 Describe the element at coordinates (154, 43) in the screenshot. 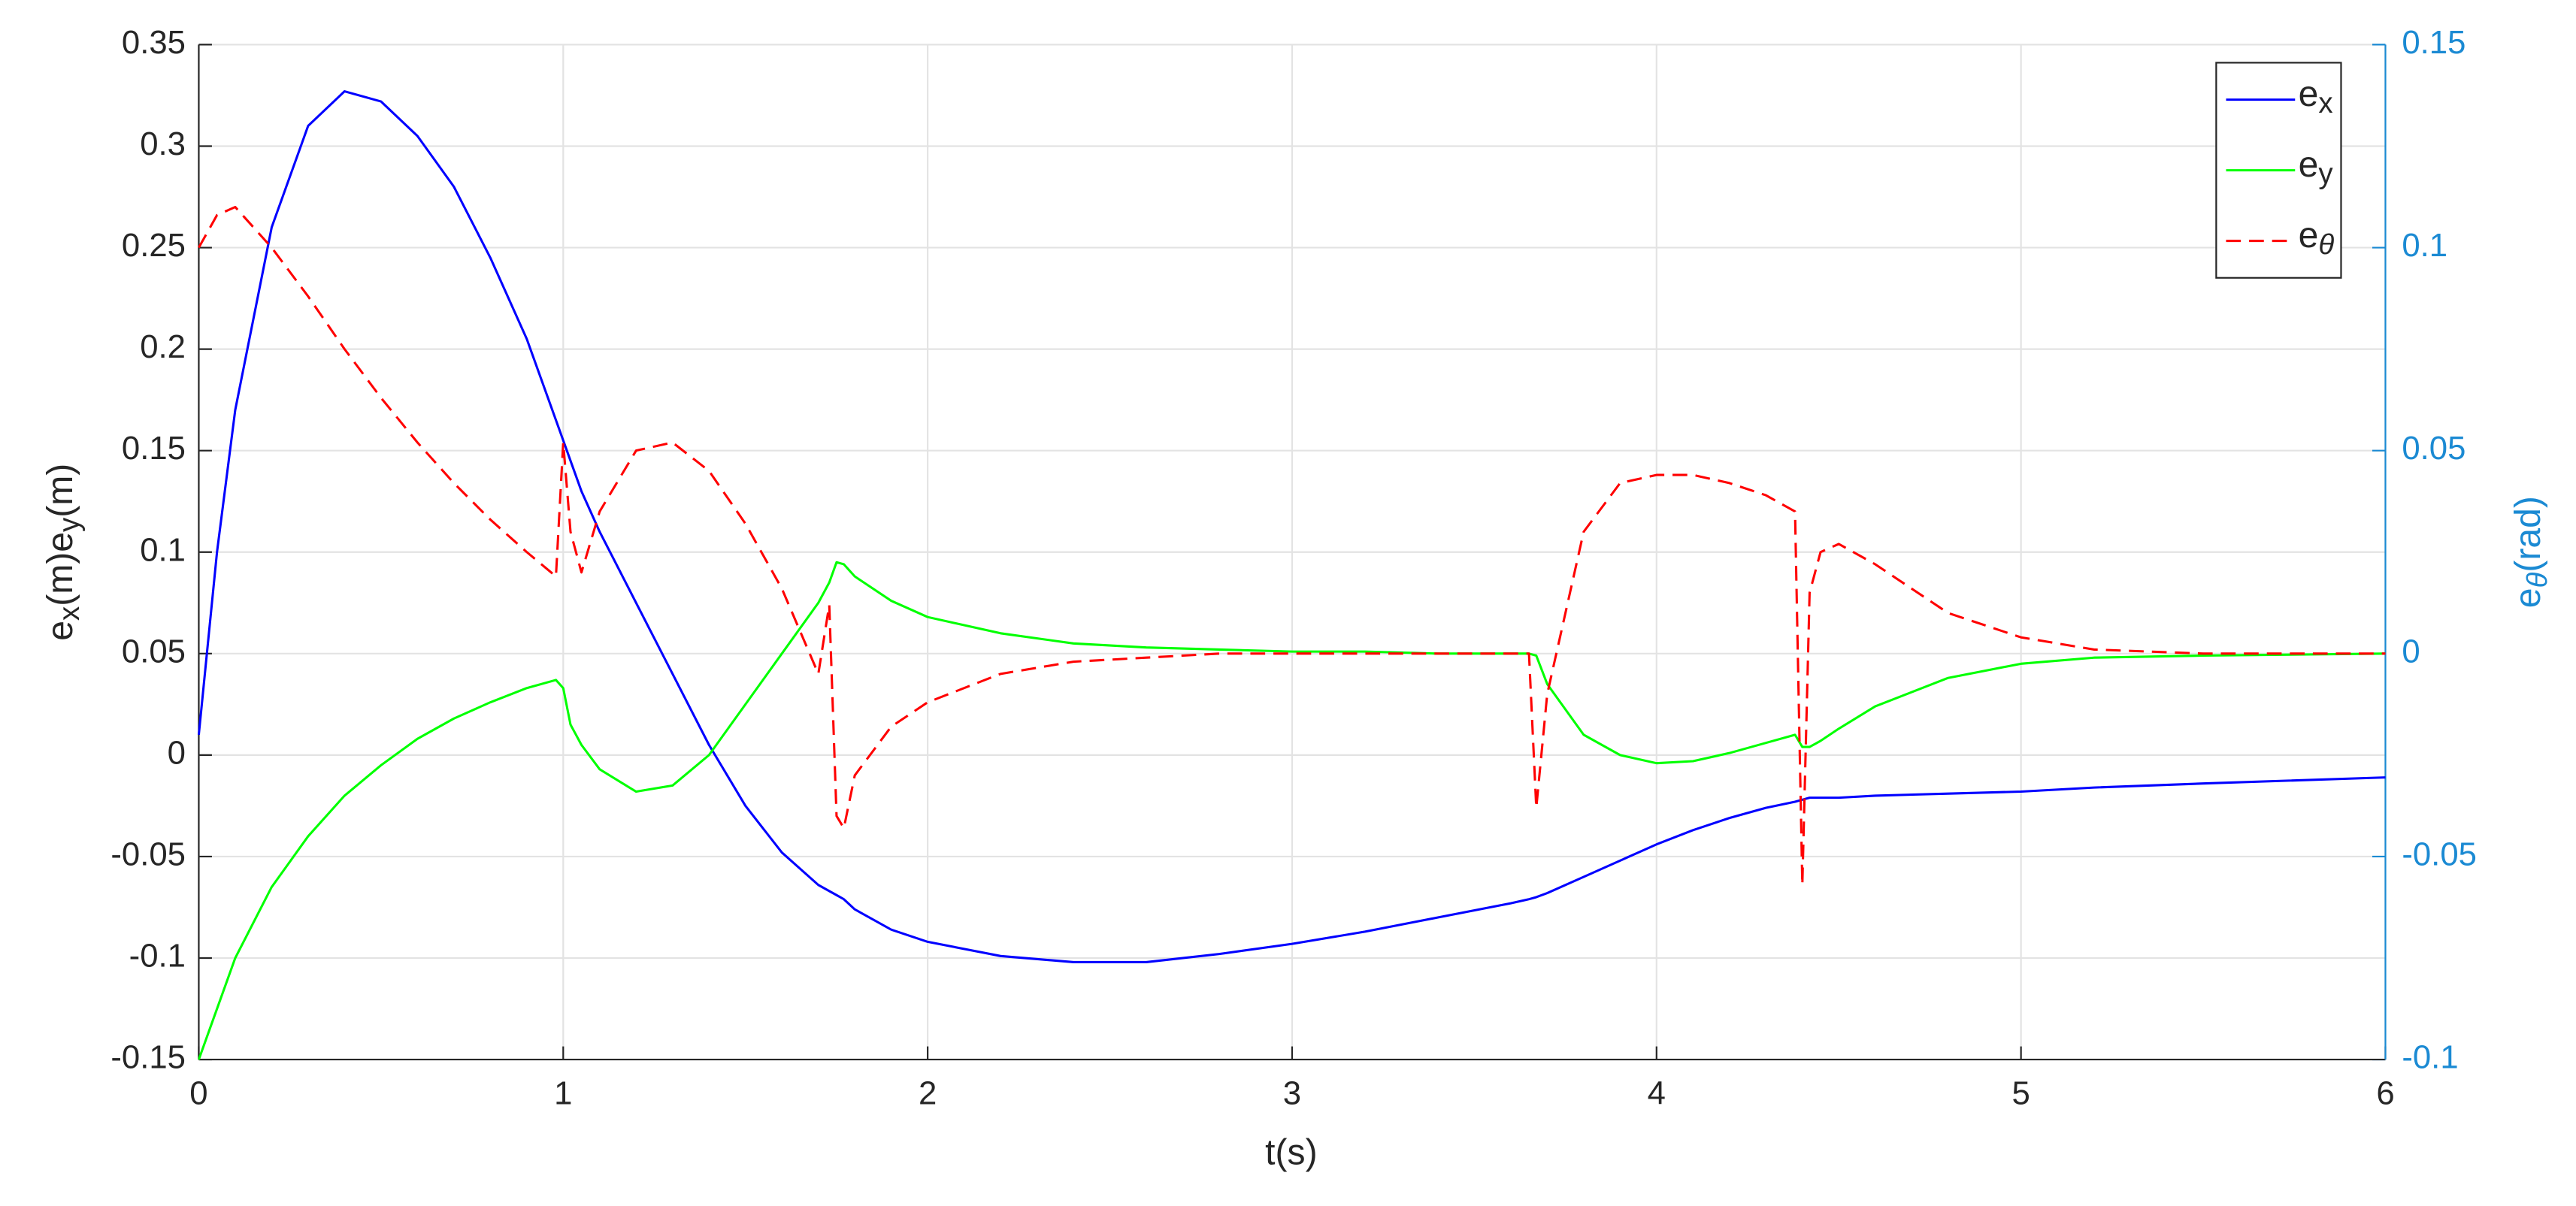

I see `y-tick-label: 0.35` at that location.